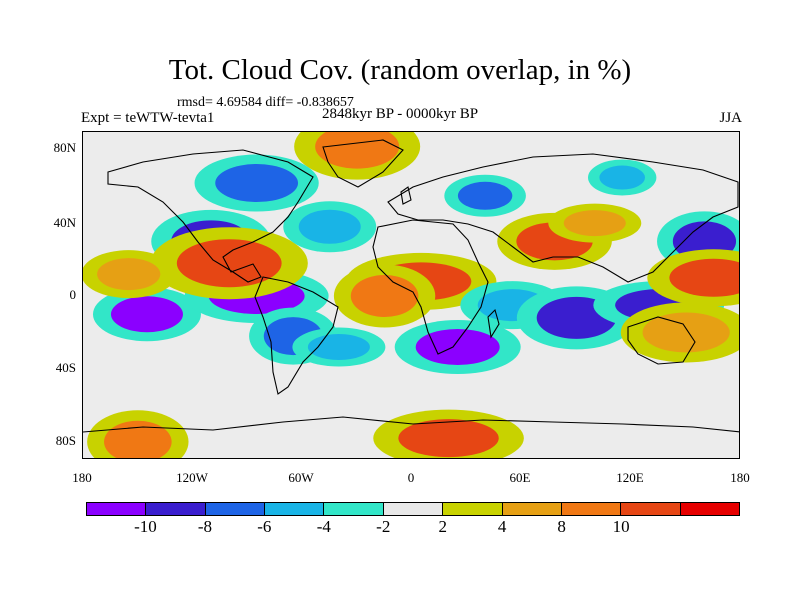 The width and height of the screenshot is (800, 600). What do you see at coordinates (383, 526) in the screenshot?
I see `colorbar-label: -2` at bounding box center [383, 526].